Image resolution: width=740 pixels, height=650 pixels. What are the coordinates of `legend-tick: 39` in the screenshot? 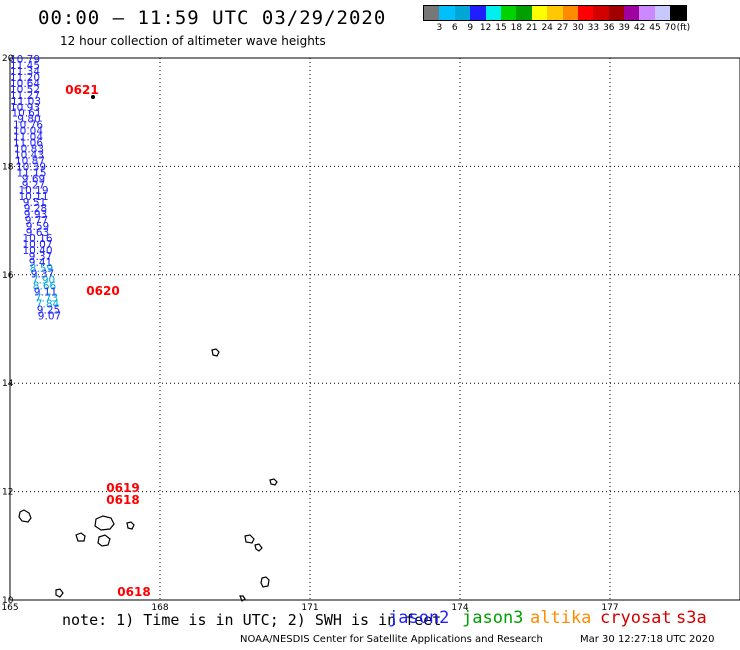 It's located at (624, 28).